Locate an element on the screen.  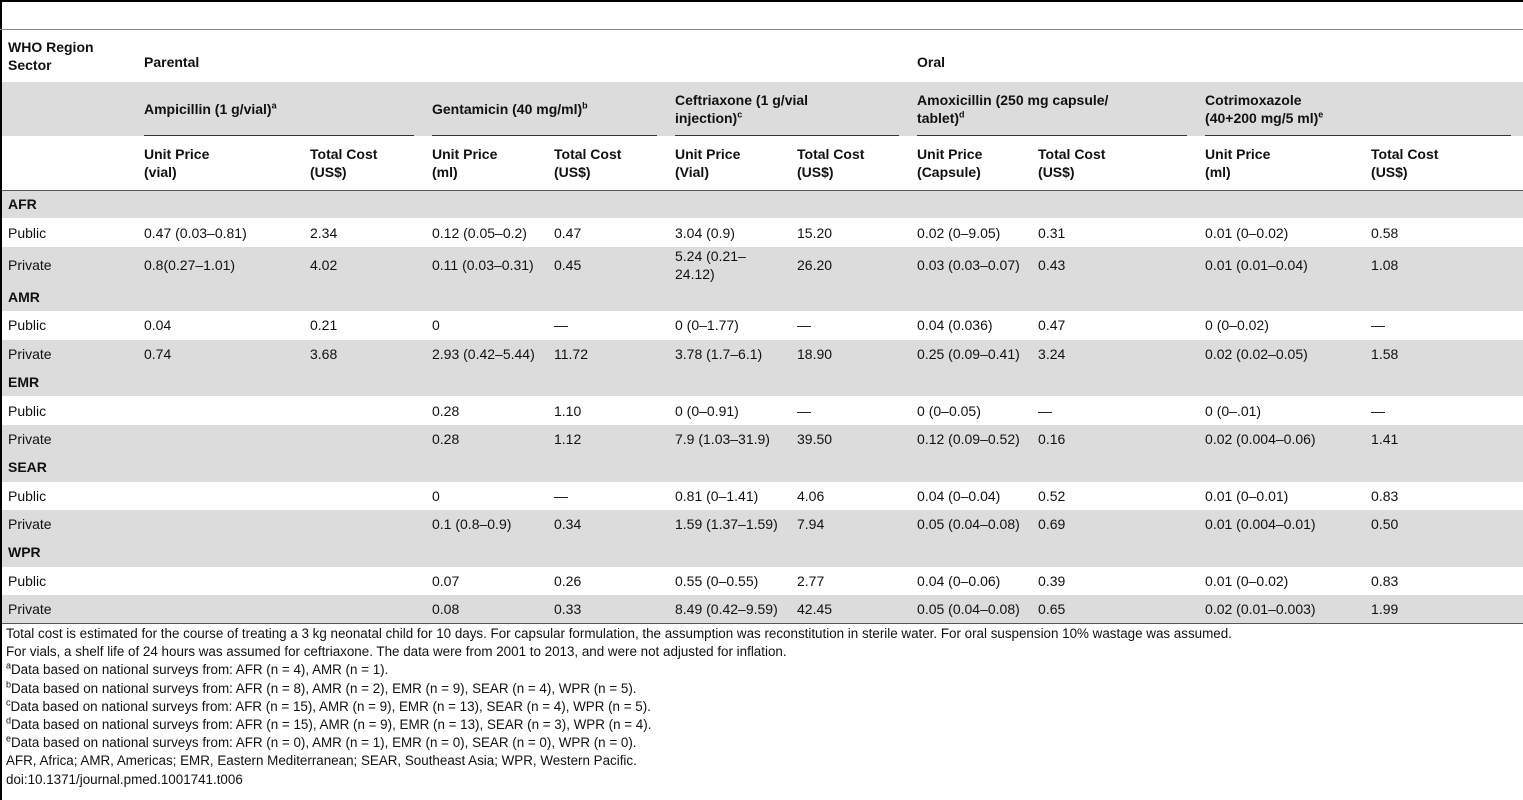
table-cell: 0.45 is located at coordinates (568, 264).